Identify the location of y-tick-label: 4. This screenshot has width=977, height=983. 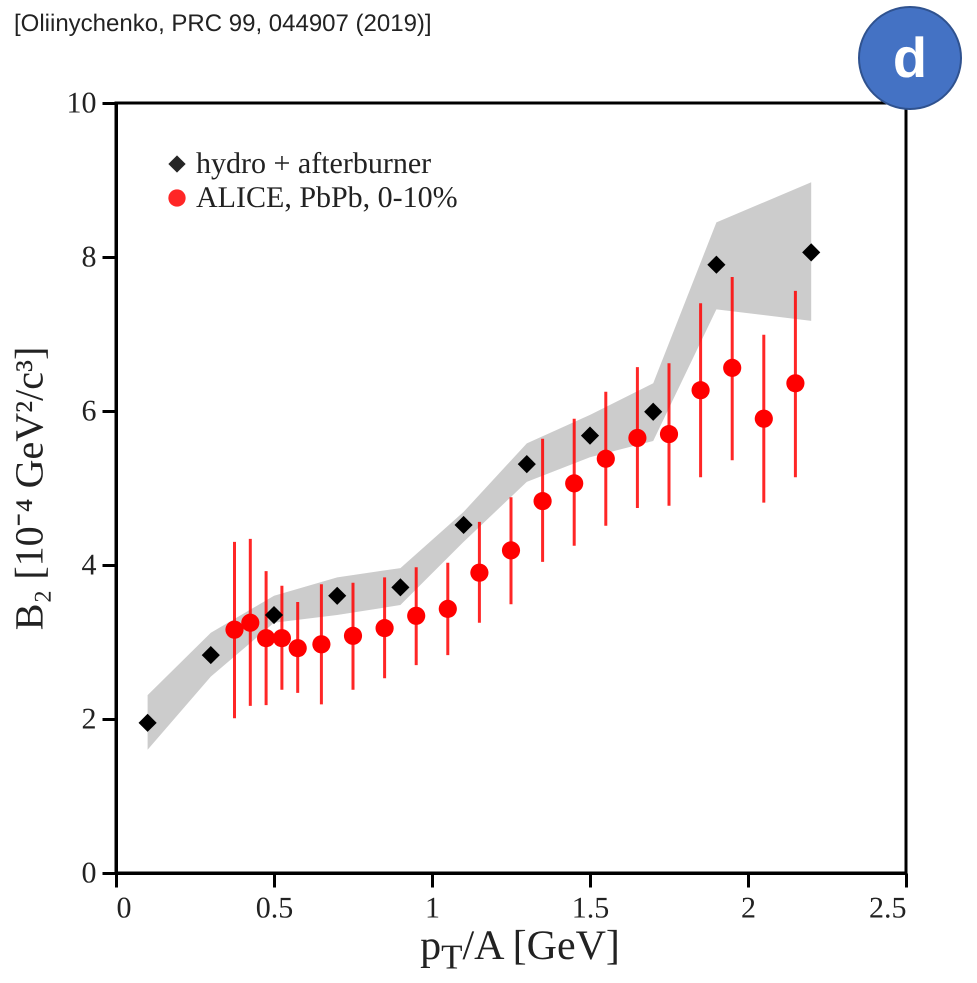
(89, 565).